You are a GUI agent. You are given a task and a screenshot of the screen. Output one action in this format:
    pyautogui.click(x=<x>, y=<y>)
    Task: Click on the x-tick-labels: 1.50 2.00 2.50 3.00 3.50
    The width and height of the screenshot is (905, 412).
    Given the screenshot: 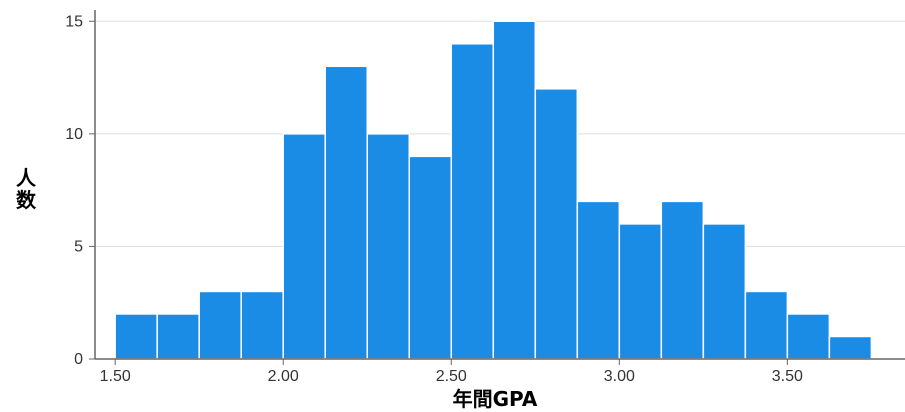 What is the action you would take?
    pyautogui.click(x=451, y=372)
    